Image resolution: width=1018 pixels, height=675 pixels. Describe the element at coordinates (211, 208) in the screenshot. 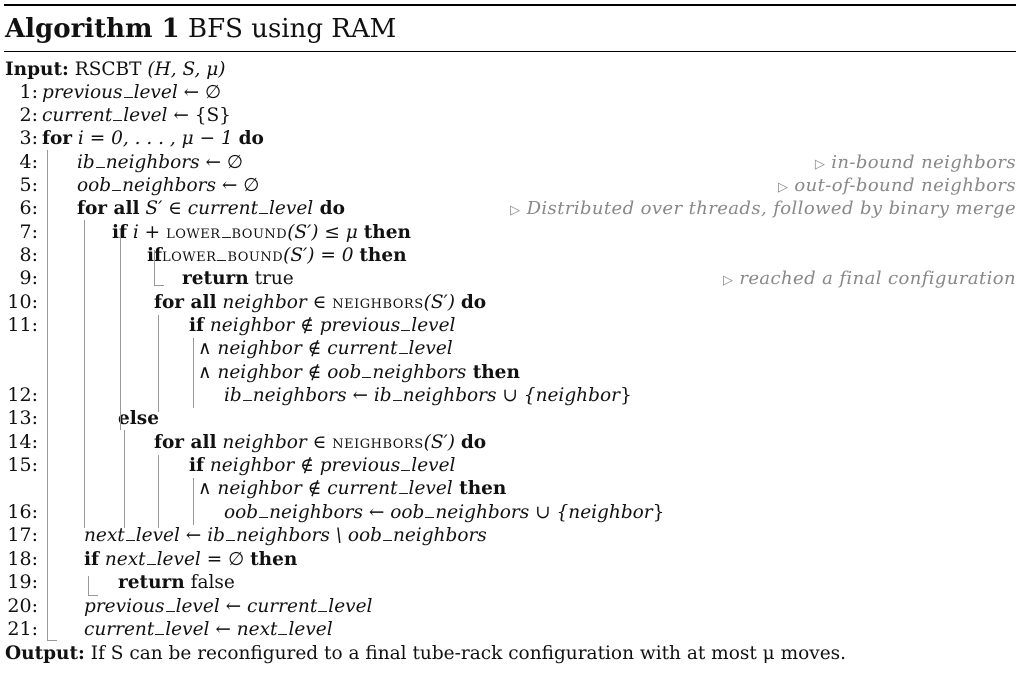

I see `line-code: for all S′ ∈ current level do` at that location.